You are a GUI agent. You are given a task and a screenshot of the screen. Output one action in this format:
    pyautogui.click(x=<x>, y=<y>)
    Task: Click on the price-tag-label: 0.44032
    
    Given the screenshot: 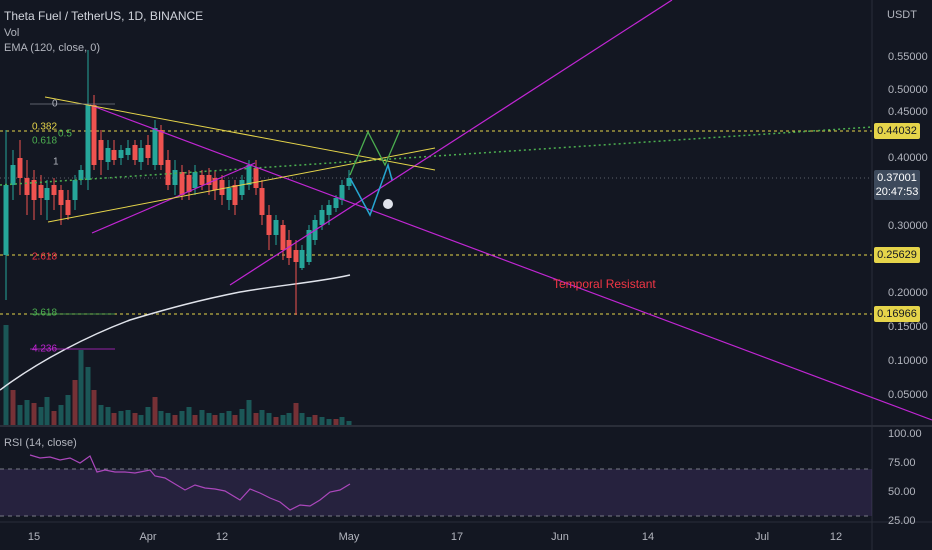 What is the action you would take?
    pyautogui.click(x=897, y=131)
    